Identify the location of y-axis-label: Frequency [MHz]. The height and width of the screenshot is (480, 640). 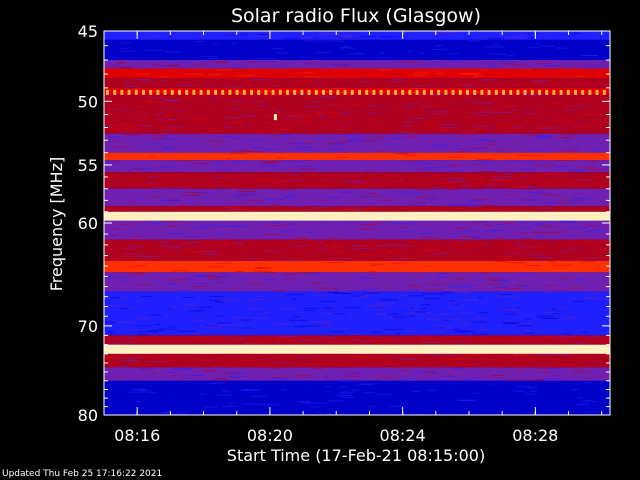
(56, 224).